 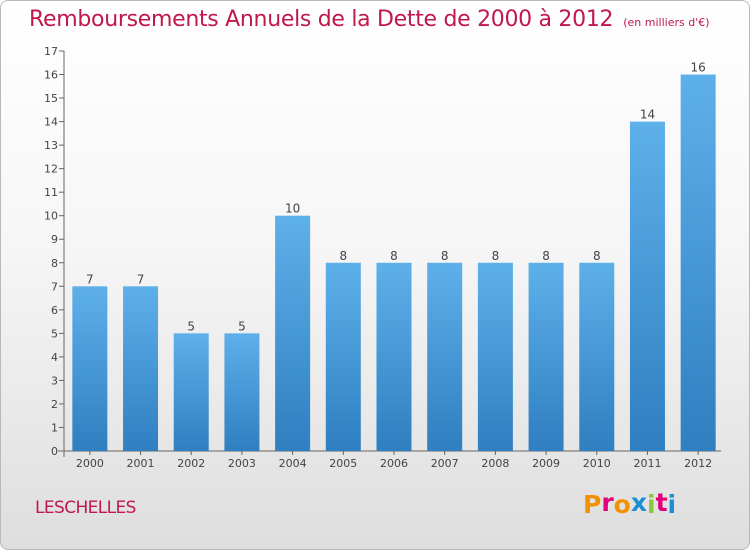 I want to click on y-tick-label: 3, so click(x=54, y=380).